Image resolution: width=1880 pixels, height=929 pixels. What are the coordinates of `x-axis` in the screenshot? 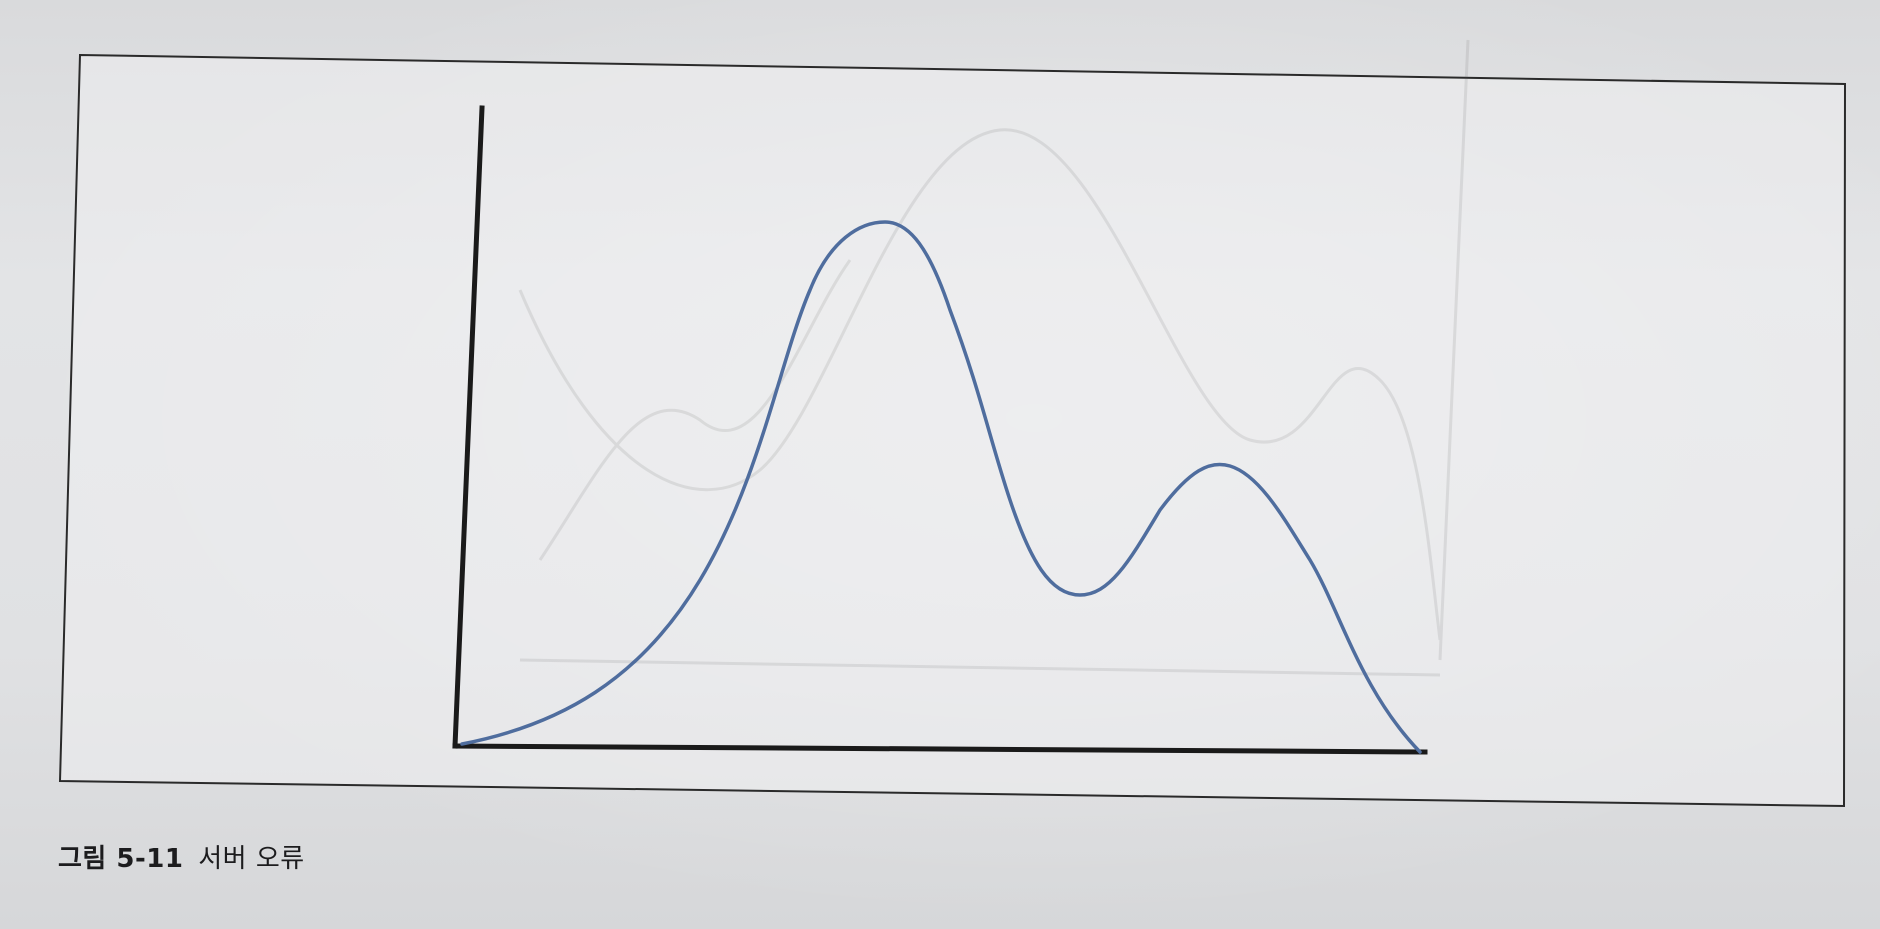 It's located at (940, 749).